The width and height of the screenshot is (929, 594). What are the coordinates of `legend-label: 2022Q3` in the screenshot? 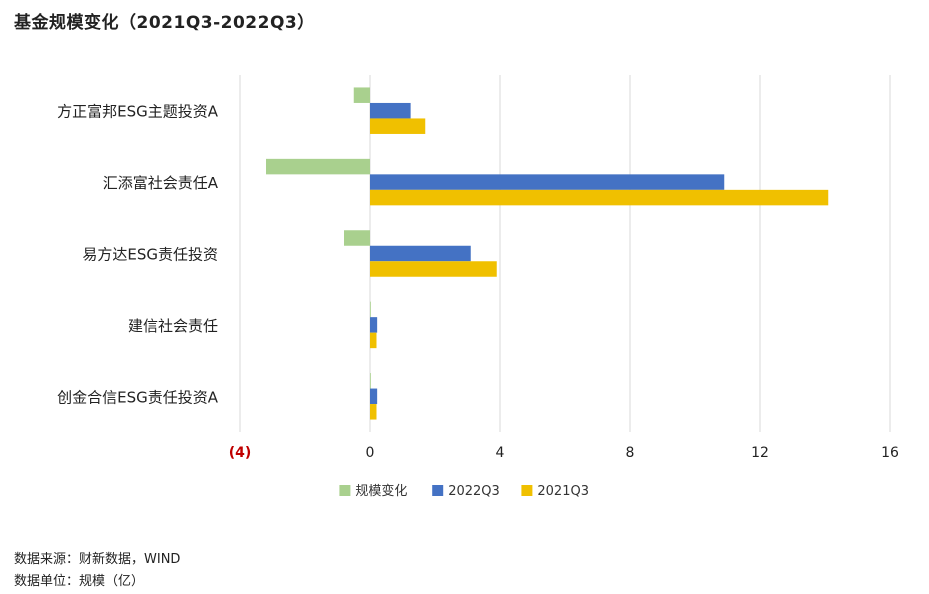 It's located at (474, 491).